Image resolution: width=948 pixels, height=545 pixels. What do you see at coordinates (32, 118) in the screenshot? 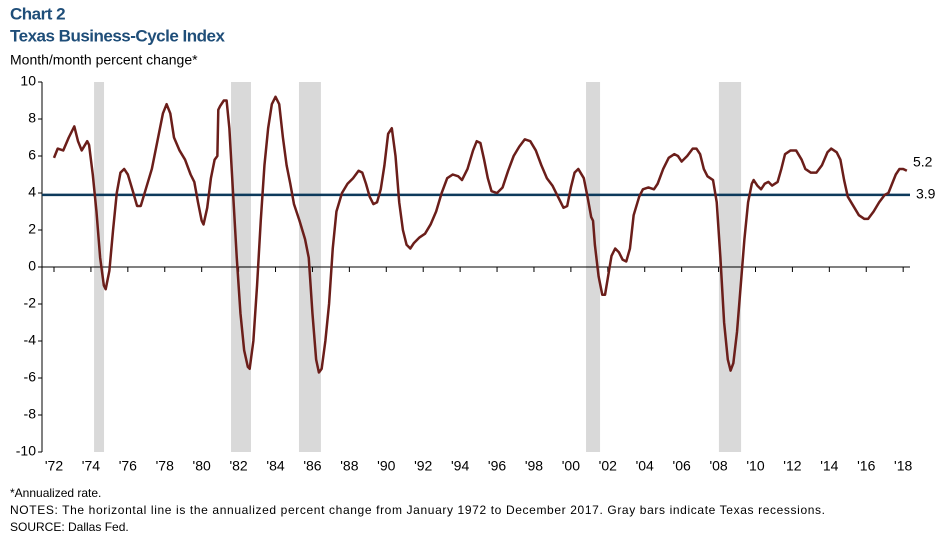
I see `y-tick-label: 8` at bounding box center [32, 118].